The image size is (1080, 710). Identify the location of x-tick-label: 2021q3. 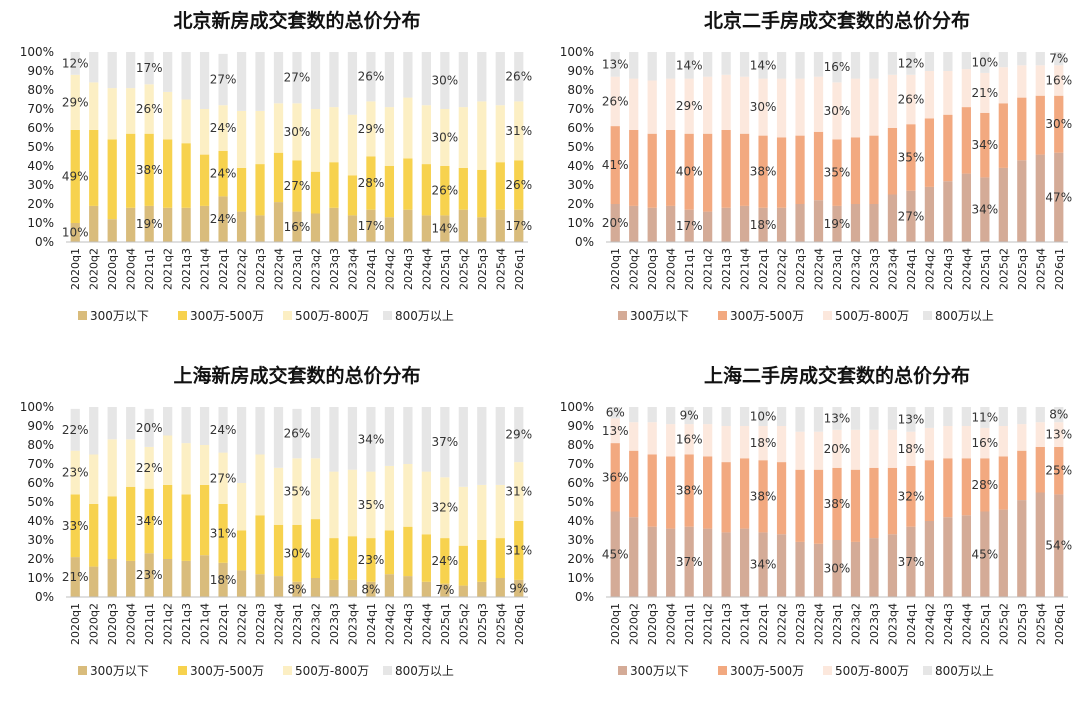
(726, 269).